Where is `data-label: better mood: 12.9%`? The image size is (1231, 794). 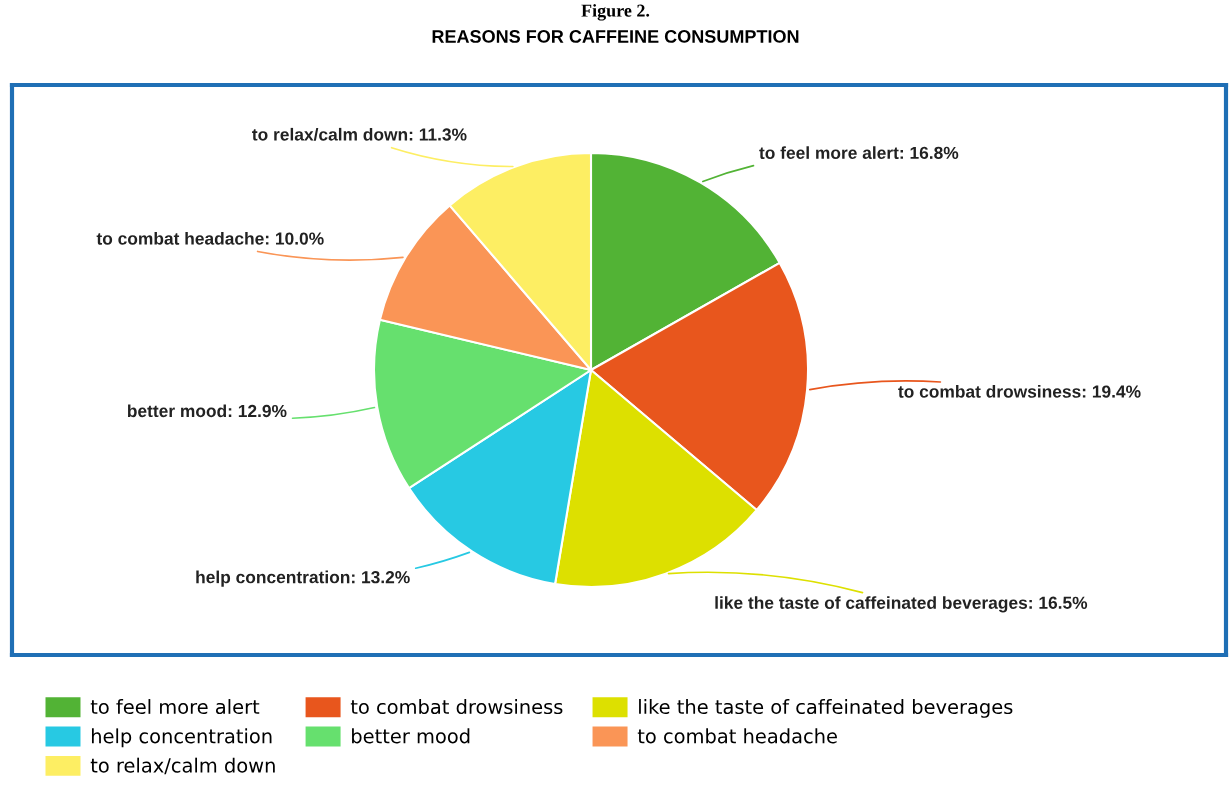 data-label: better mood: 12.9% is located at coordinates (207, 411).